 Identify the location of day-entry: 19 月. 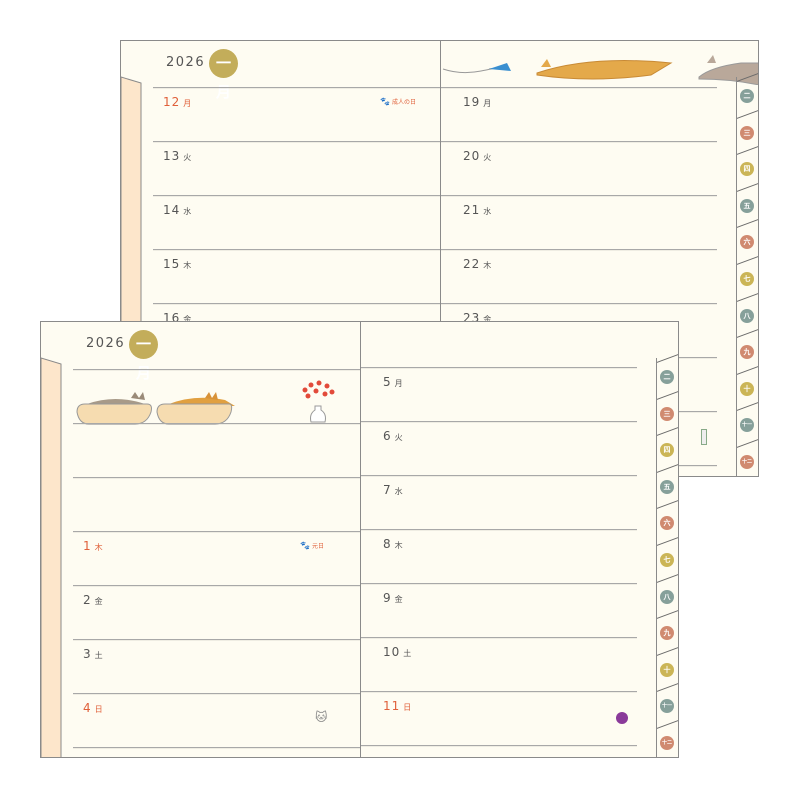
(477, 102).